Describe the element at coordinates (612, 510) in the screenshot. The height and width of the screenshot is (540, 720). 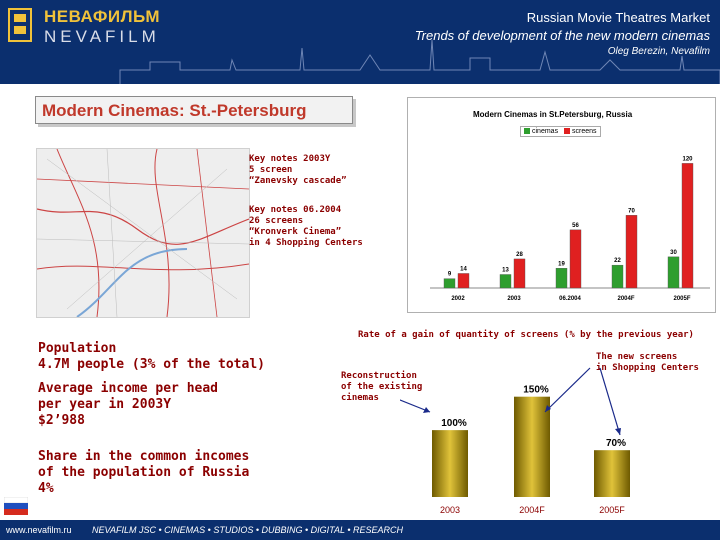
I see `growth-category-2005F: 2005F` at that location.